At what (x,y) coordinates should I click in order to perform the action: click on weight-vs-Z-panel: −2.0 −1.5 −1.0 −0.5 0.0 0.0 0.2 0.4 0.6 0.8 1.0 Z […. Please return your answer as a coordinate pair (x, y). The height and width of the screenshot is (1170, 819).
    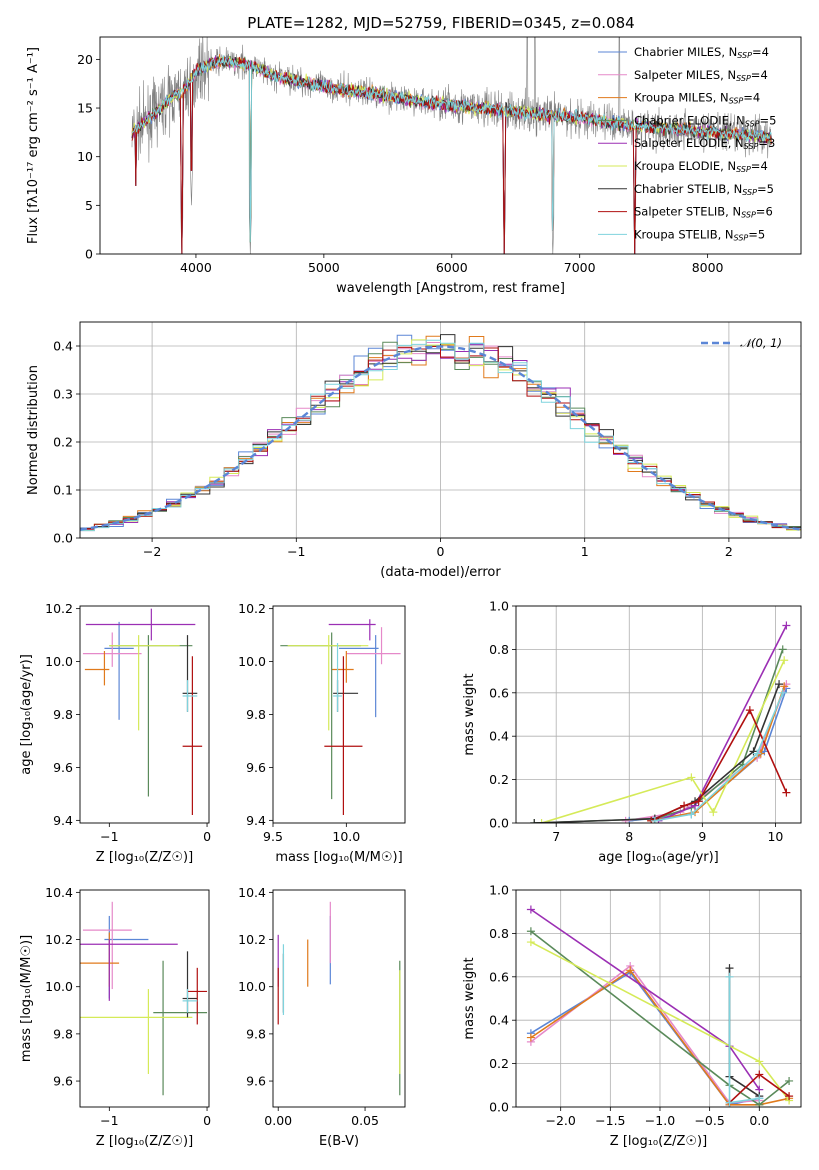
    Looking at the image, I should click on (632, 1016).